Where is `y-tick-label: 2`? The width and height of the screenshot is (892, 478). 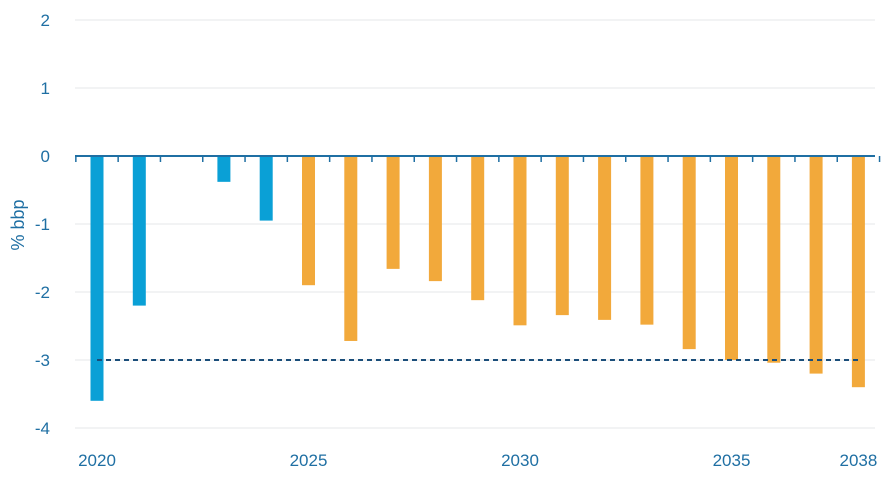 y-tick-label: 2 is located at coordinates (45, 20).